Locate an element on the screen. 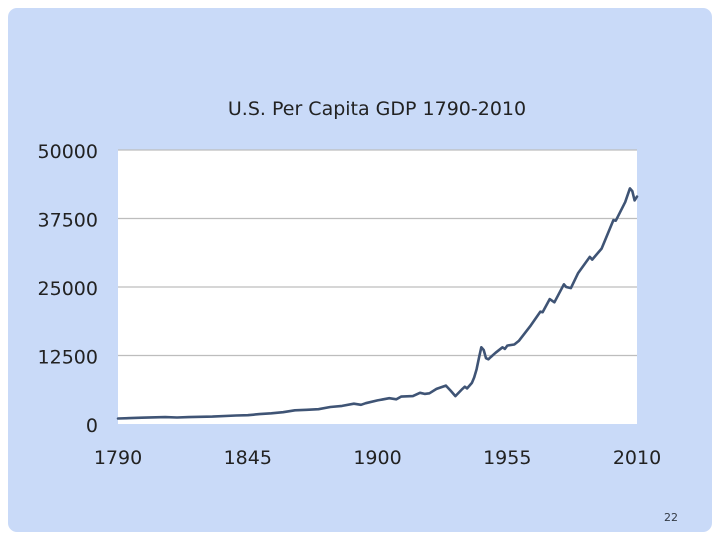 This screenshot has height=540, width=720. y-tick-label-2: 25000 is located at coordinates (68, 289).